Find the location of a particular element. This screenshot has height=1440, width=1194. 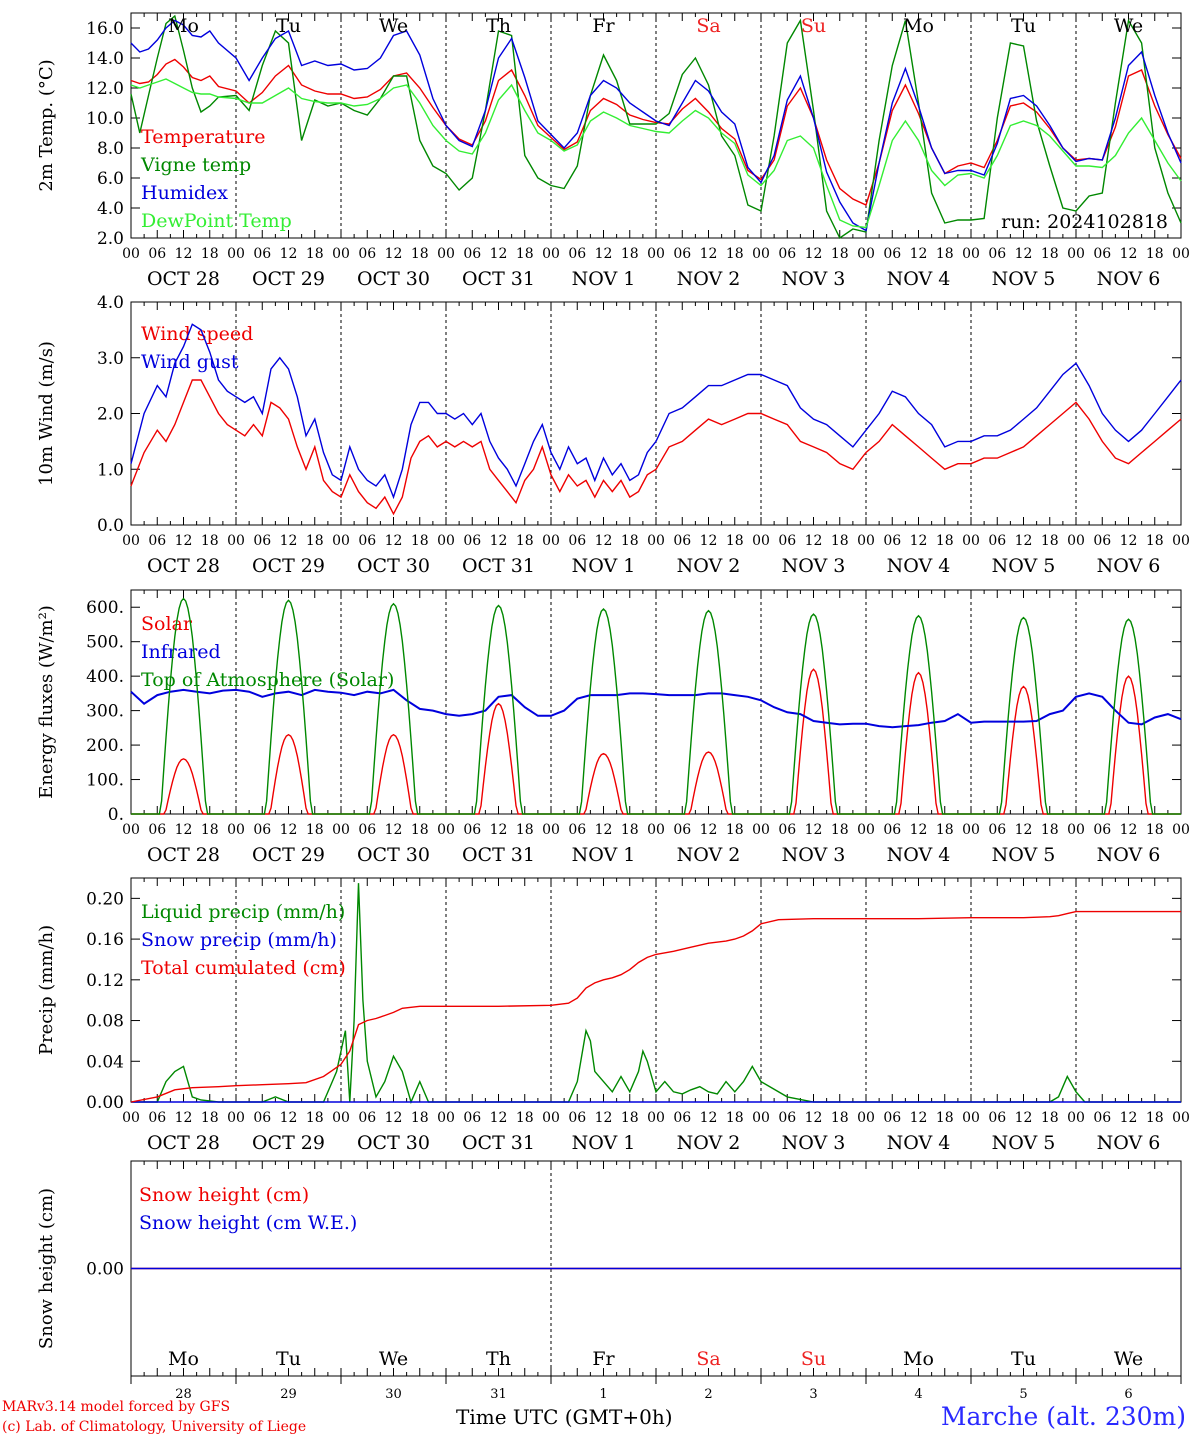

day-number-label: 31 is located at coordinates (498, 1394).